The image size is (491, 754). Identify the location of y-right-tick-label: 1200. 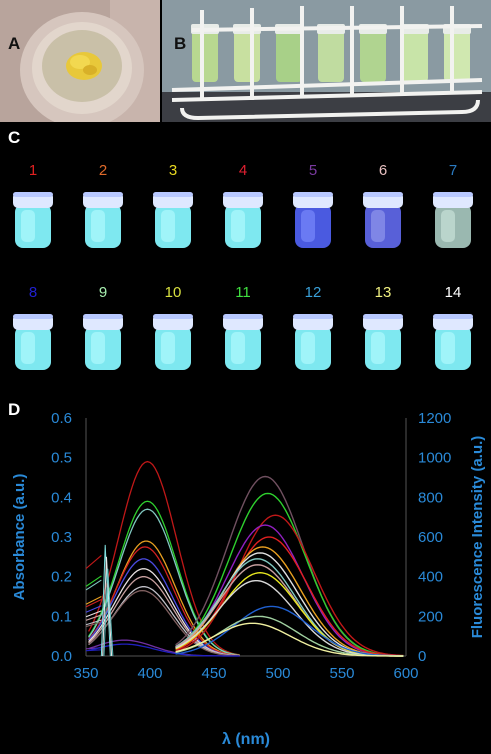
(434, 418).